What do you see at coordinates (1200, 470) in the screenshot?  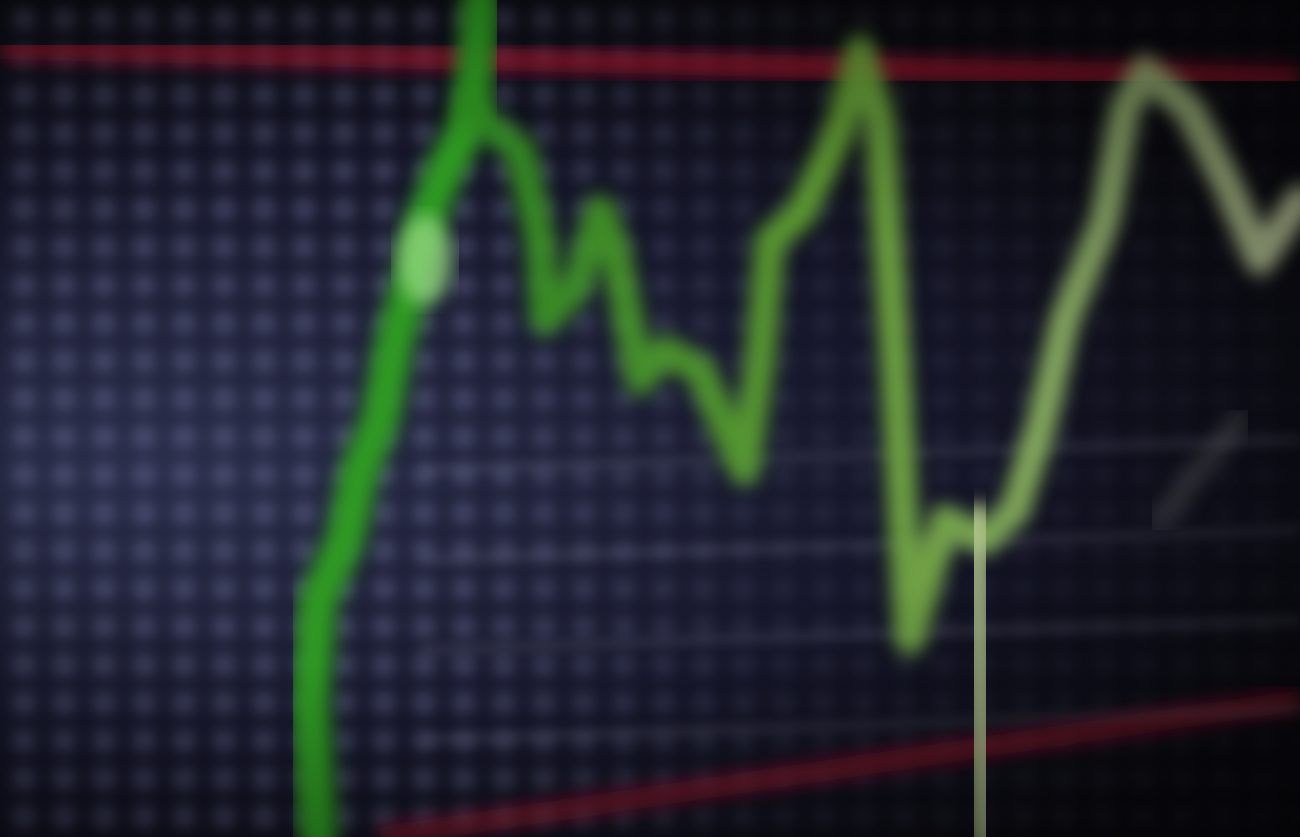 I see `faint-diagonal-trace` at bounding box center [1200, 470].